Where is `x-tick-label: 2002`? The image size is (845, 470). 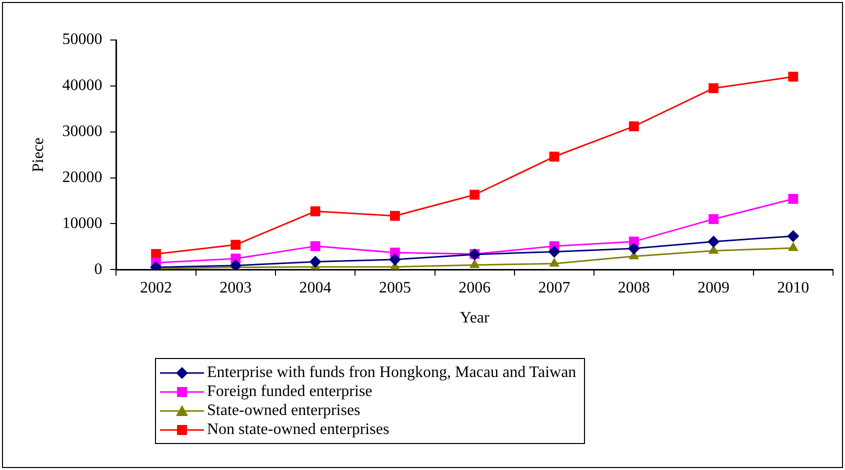 x-tick-label: 2002 is located at coordinates (156, 287).